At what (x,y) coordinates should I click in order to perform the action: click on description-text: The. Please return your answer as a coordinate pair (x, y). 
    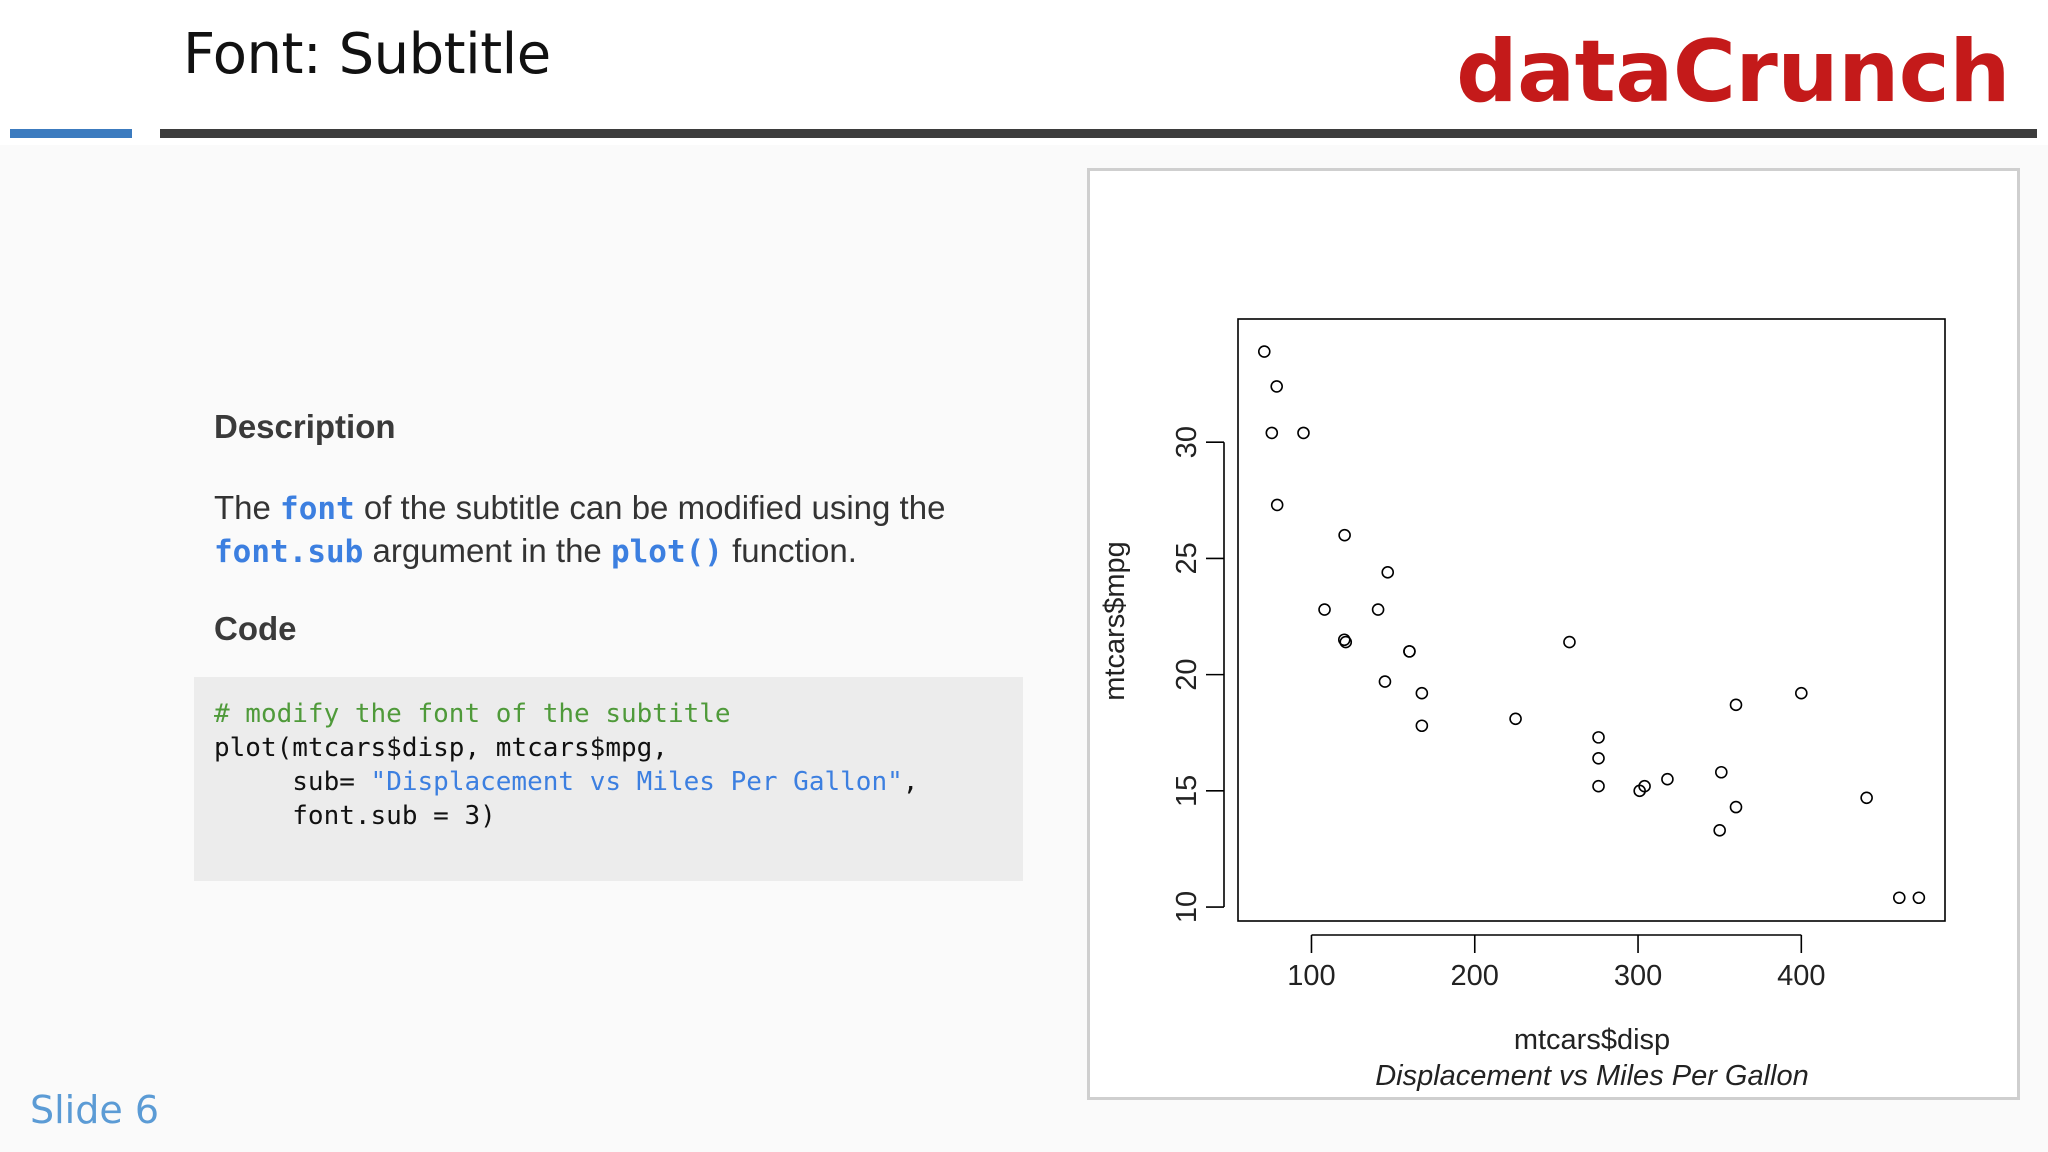
    Looking at the image, I should click on (247, 507).